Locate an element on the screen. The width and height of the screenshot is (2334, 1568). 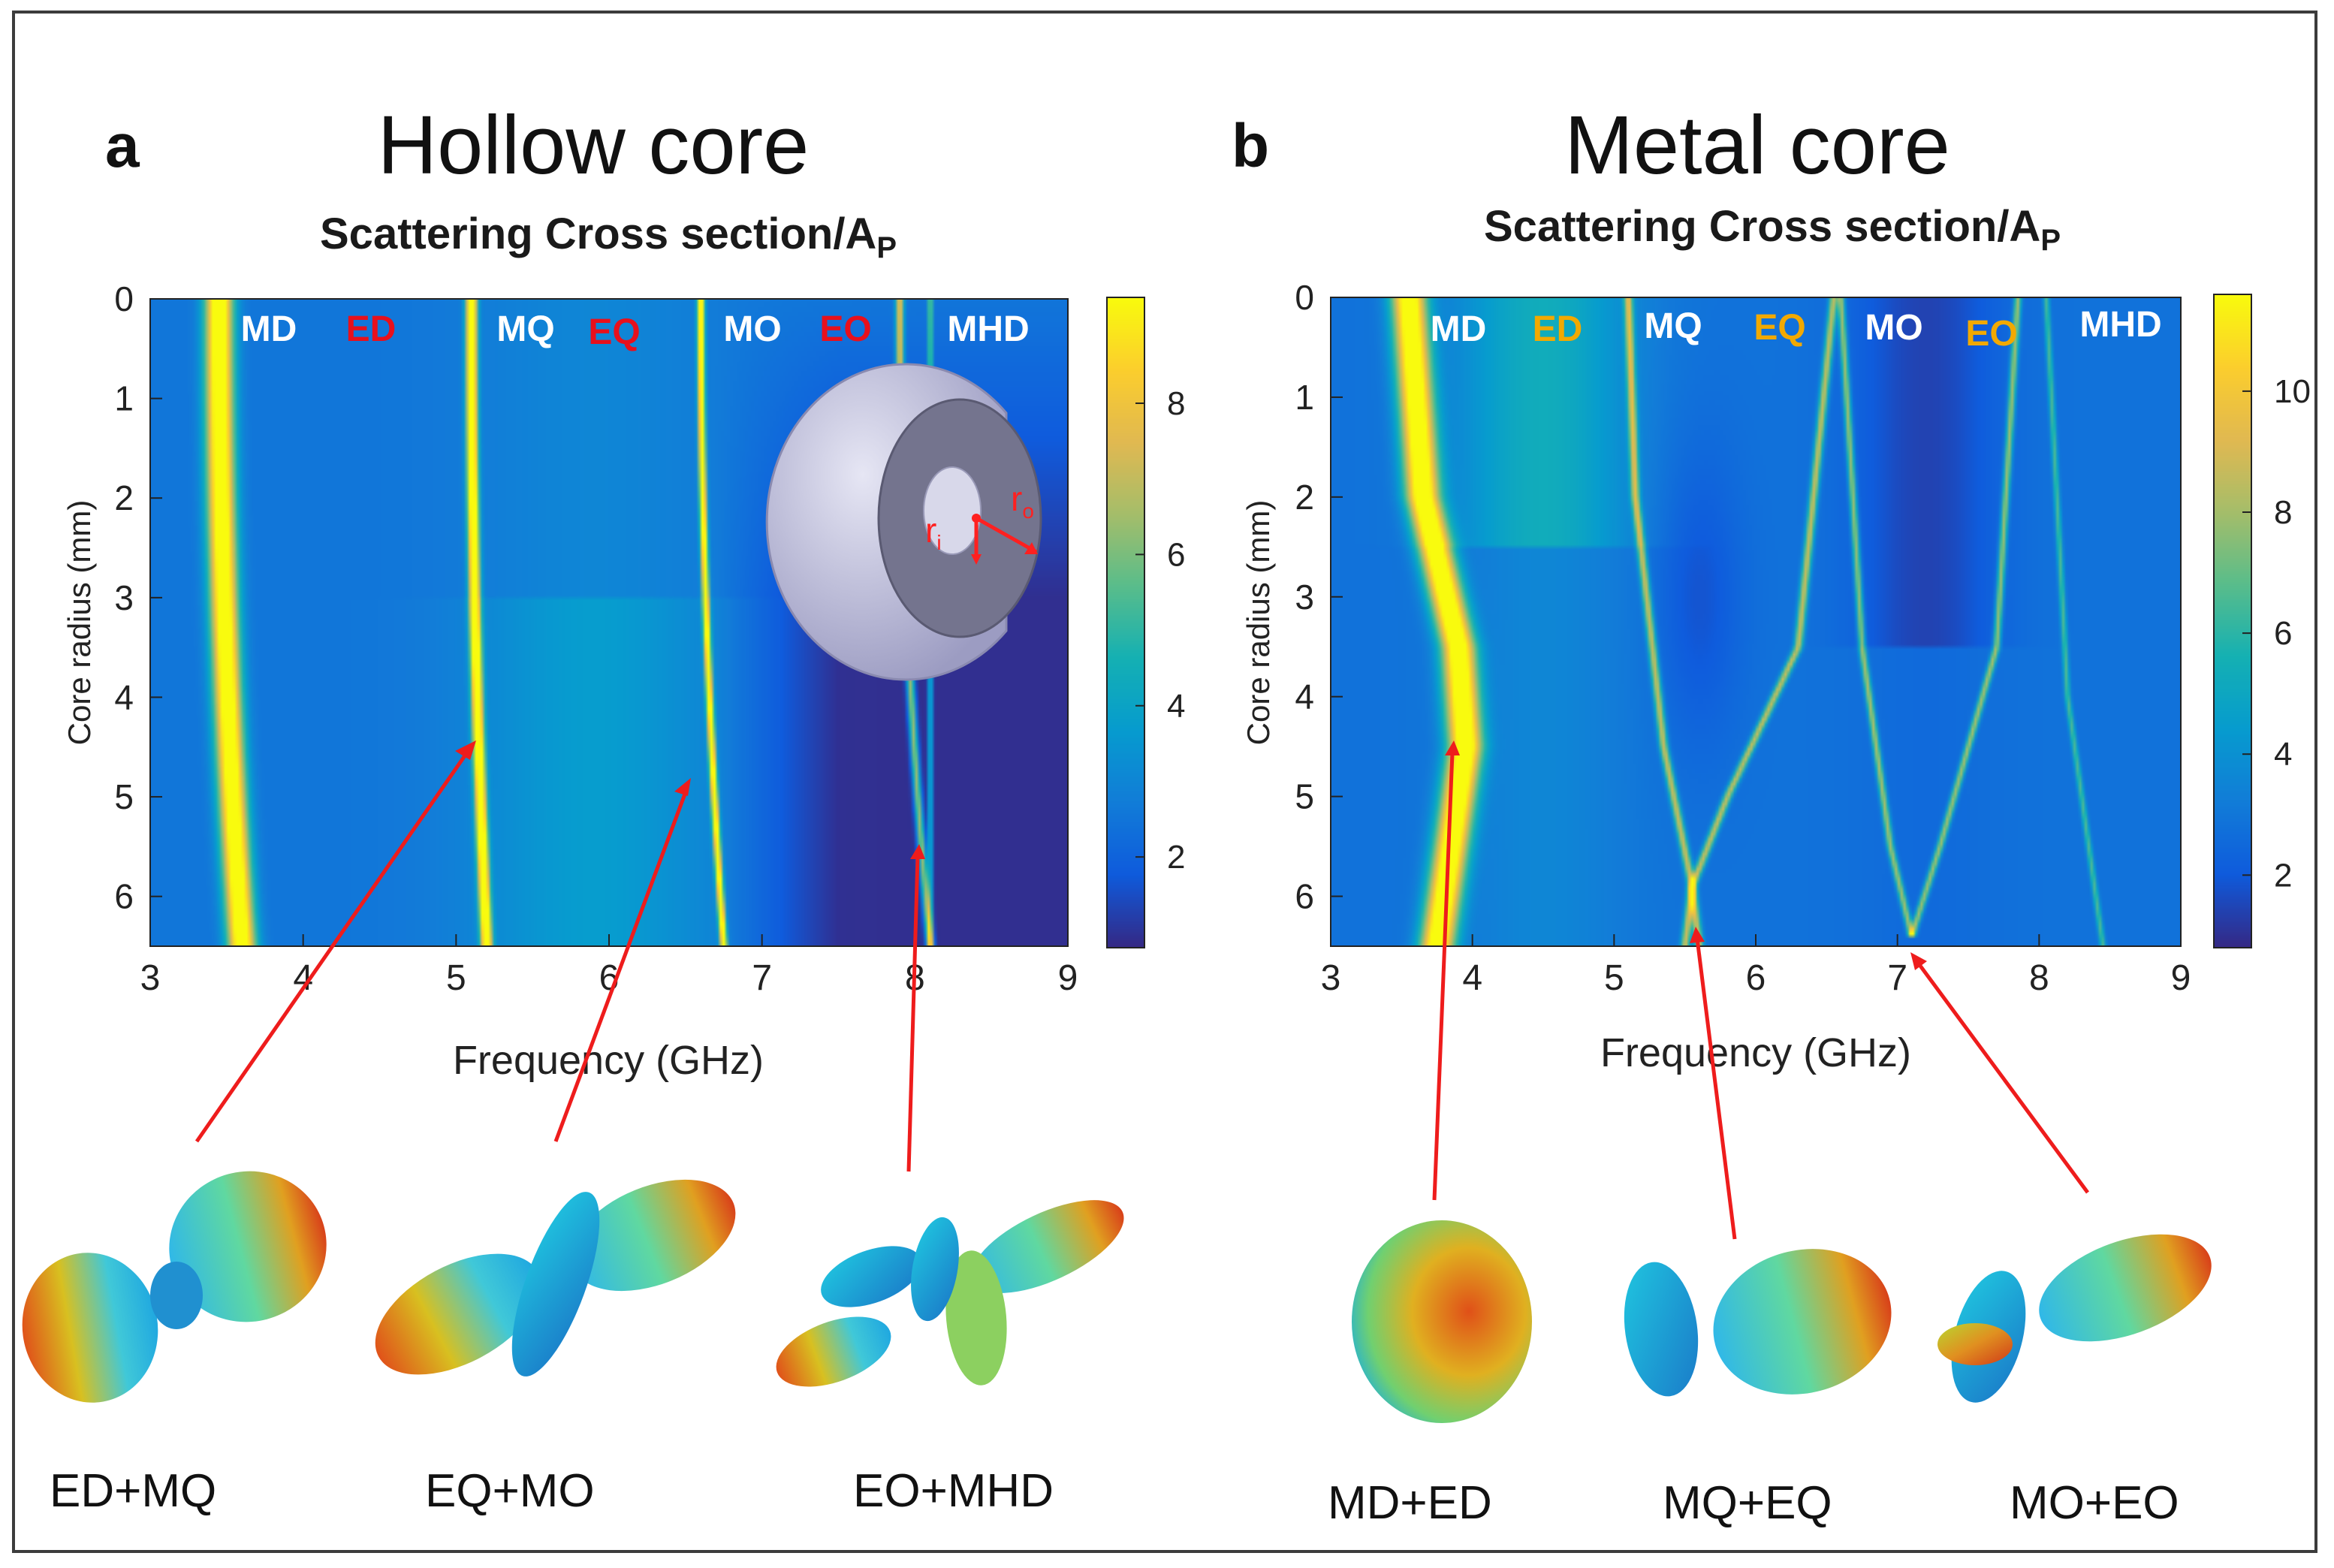
panel-a-subtitle-main: Scattering Cross section/A is located at coordinates (599, 234).